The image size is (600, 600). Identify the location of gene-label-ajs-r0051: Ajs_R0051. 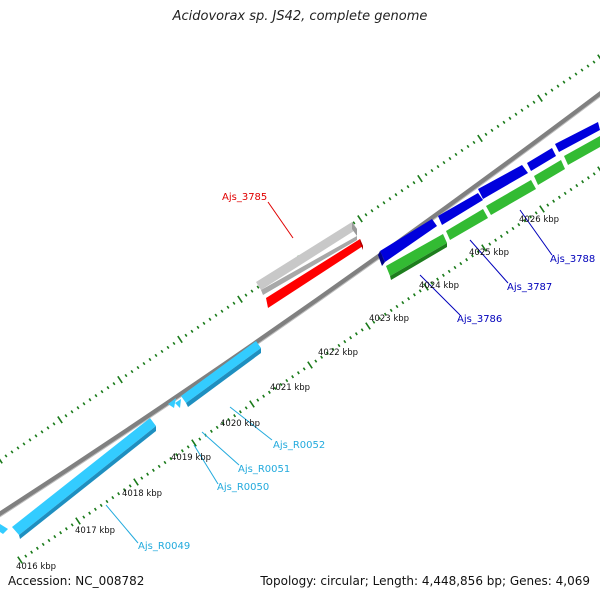
(264, 469).